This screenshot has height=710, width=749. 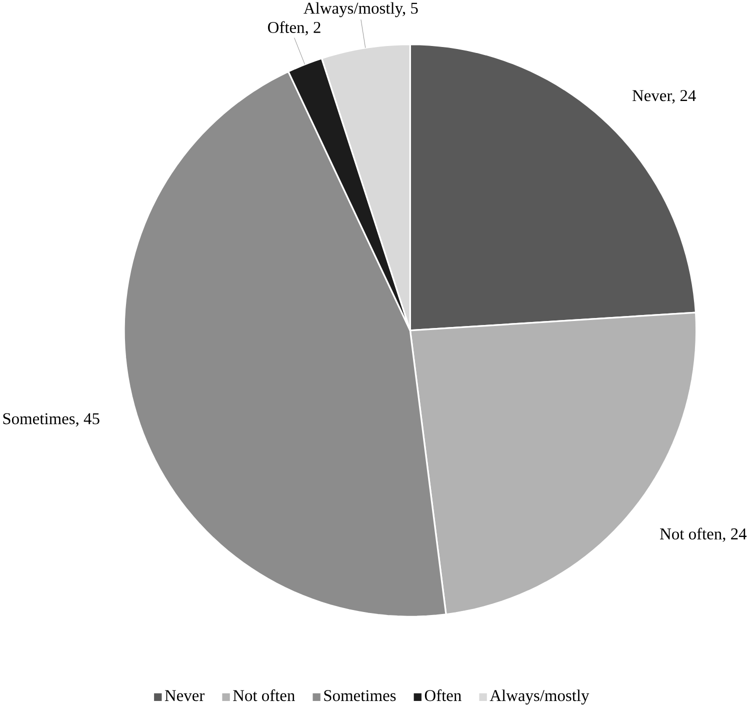 What do you see at coordinates (443, 695) in the screenshot?
I see `legend-label: Often` at bounding box center [443, 695].